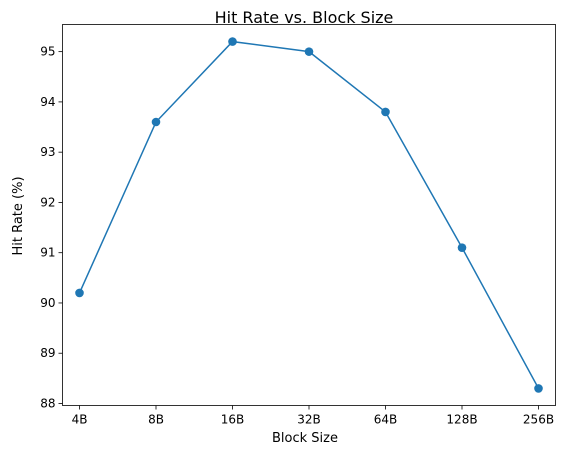  I want to click on data-point-32B, so click(309, 51).